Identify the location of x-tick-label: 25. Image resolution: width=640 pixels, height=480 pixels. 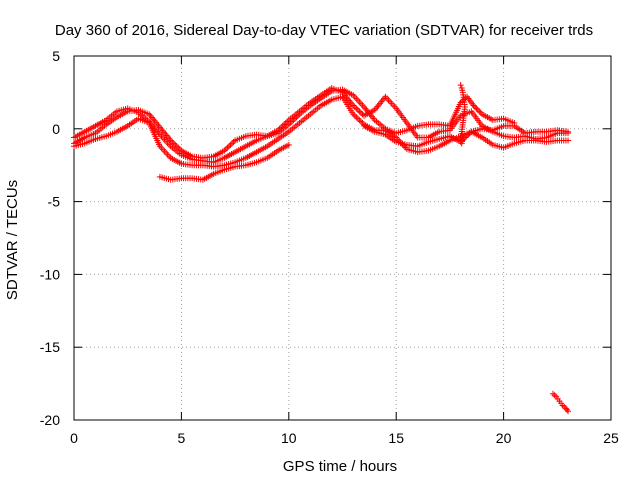
(611, 438).